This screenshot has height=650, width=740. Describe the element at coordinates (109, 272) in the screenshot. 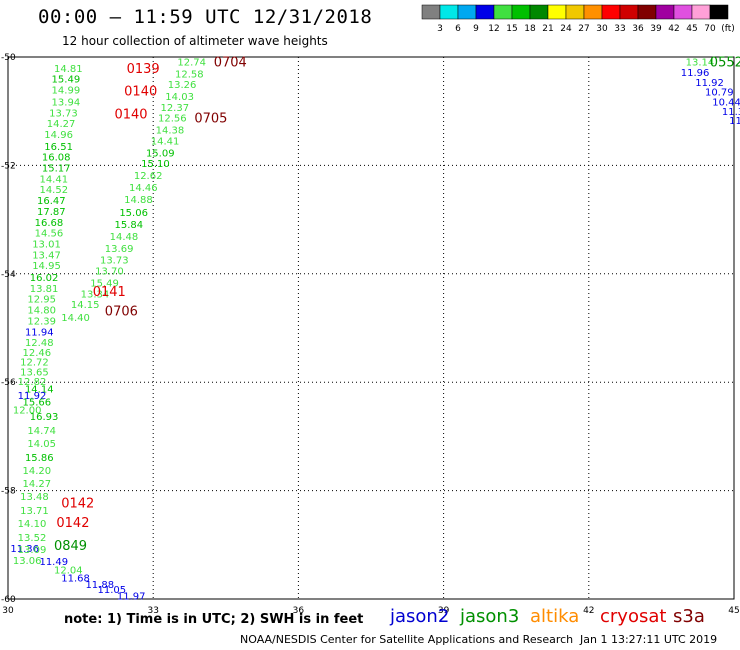

I see `wave-height-label: 13.70` at that location.